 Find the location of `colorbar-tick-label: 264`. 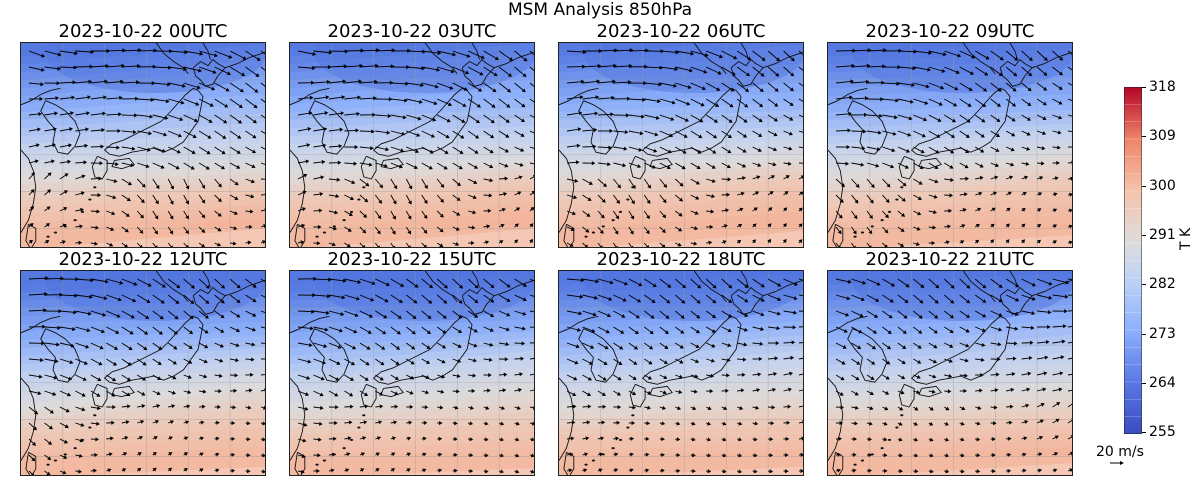

colorbar-tick-label: 264 is located at coordinates (1162, 383).